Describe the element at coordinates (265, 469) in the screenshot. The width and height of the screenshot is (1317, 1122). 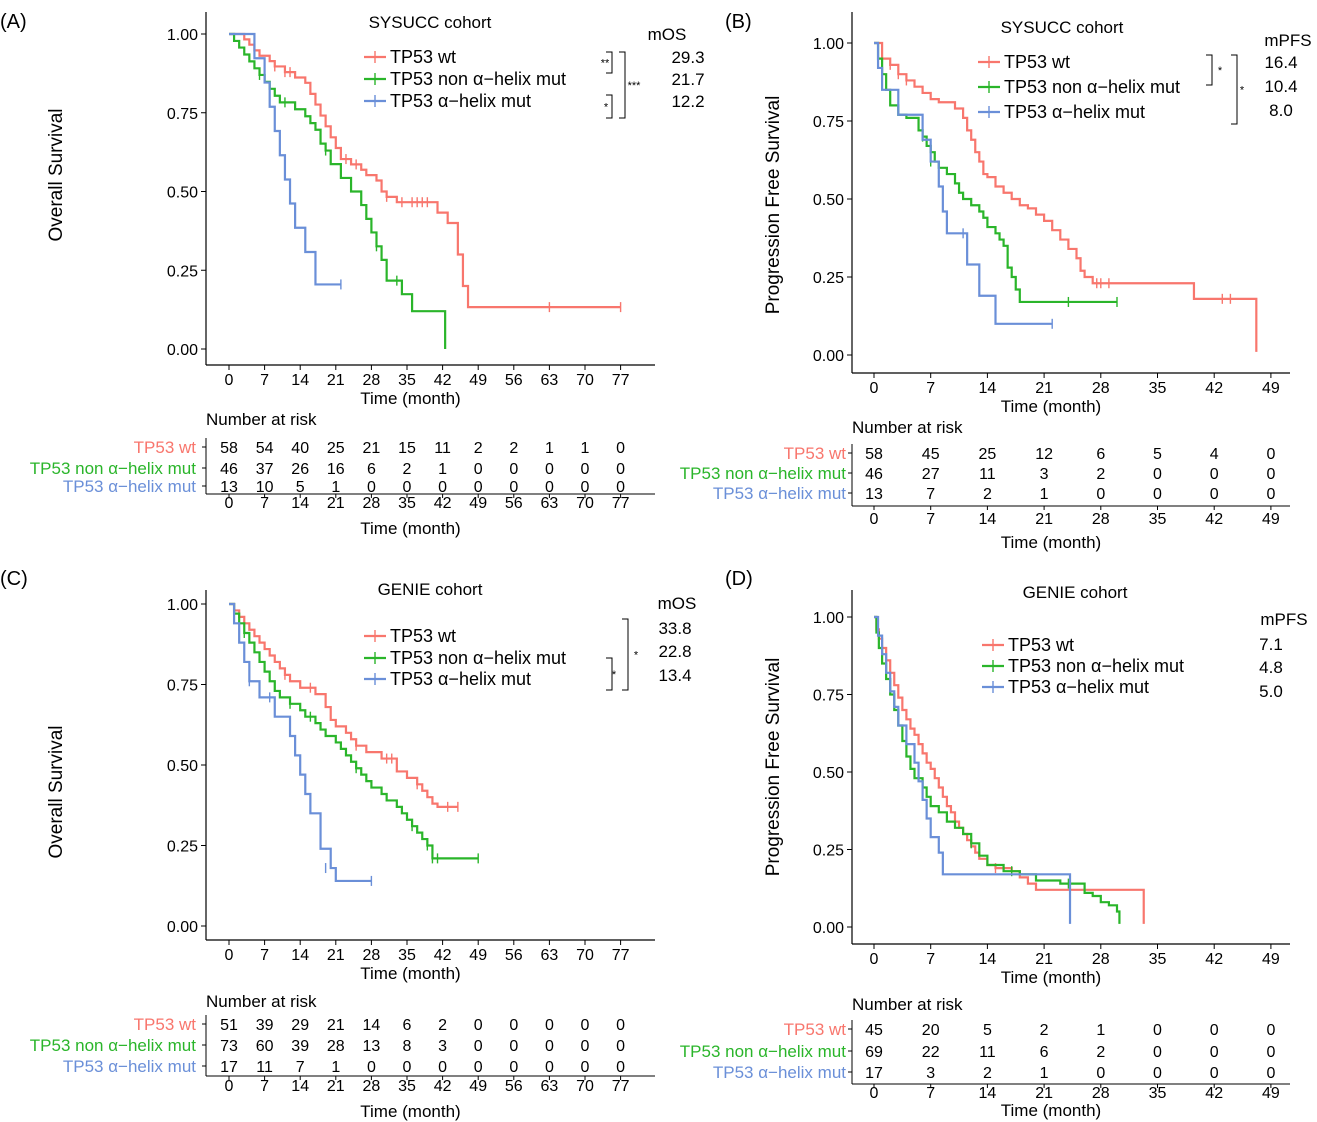
I see `risk-count: 37` at that location.